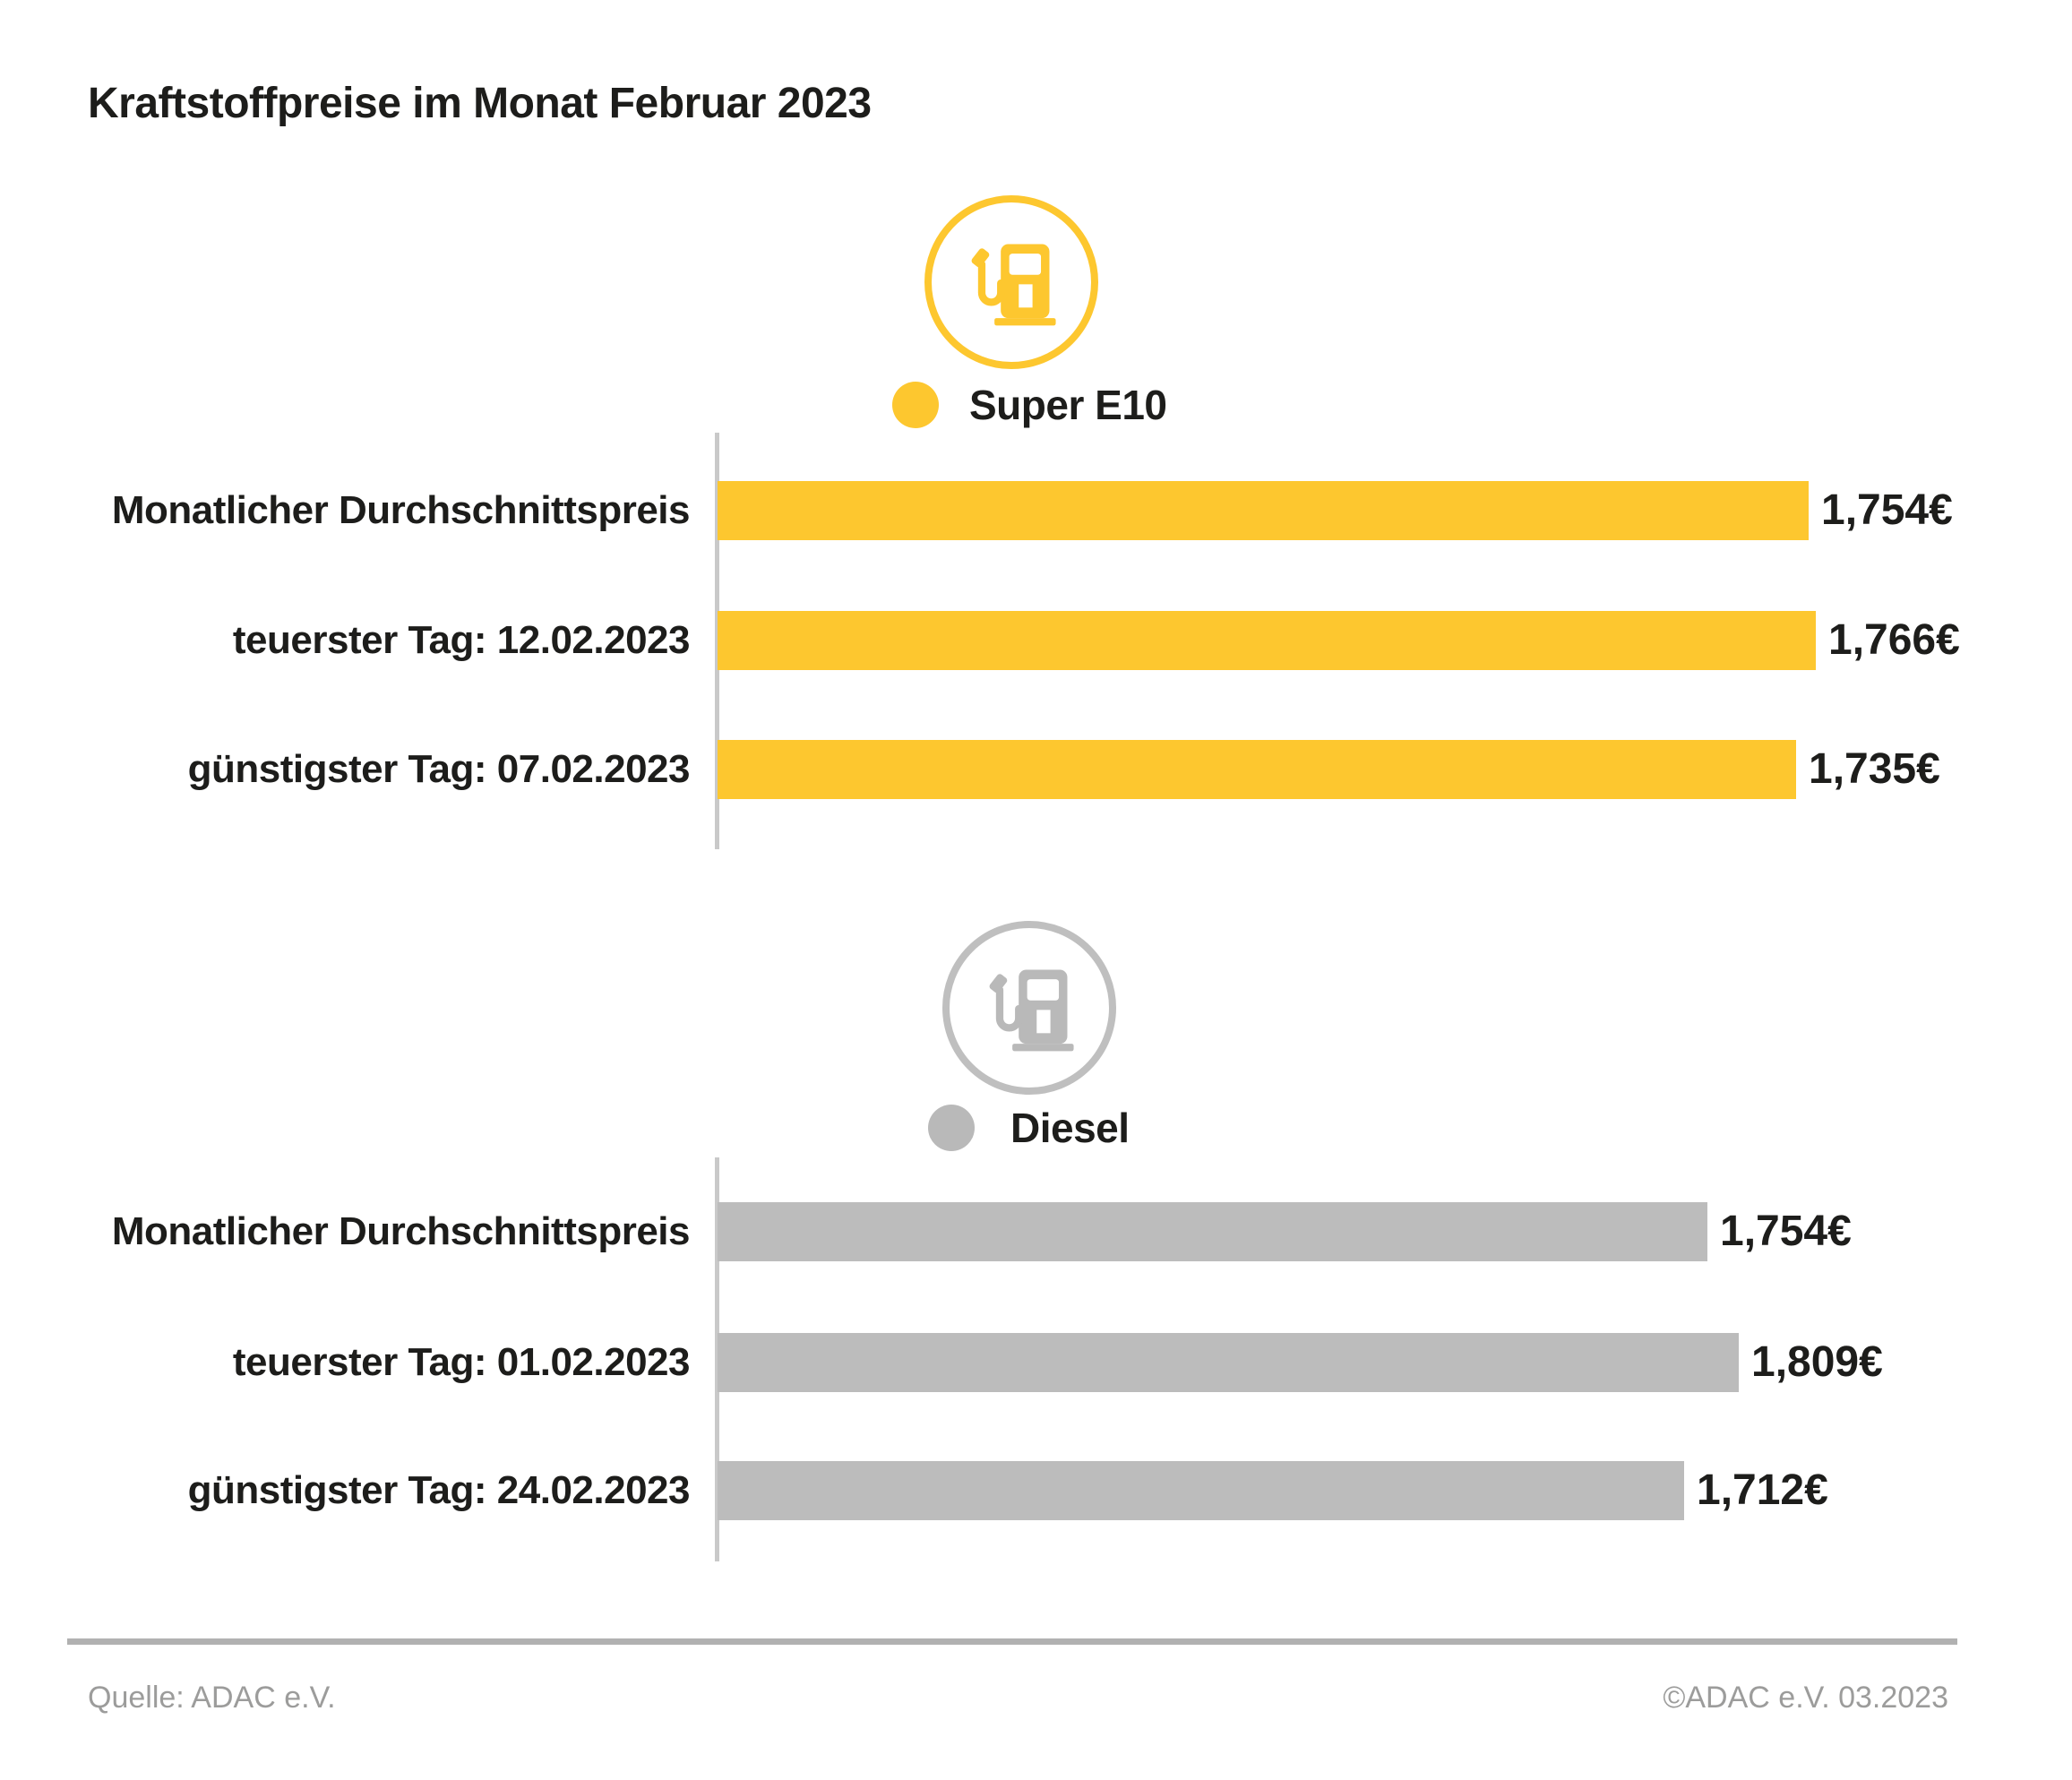 This screenshot has height=1780, width=2072. What do you see at coordinates (1806, 1698) in the screenshot?
I see `copyright-note: ©ADAC e.V. 03.2023` at bounding box center [1806, 1698].